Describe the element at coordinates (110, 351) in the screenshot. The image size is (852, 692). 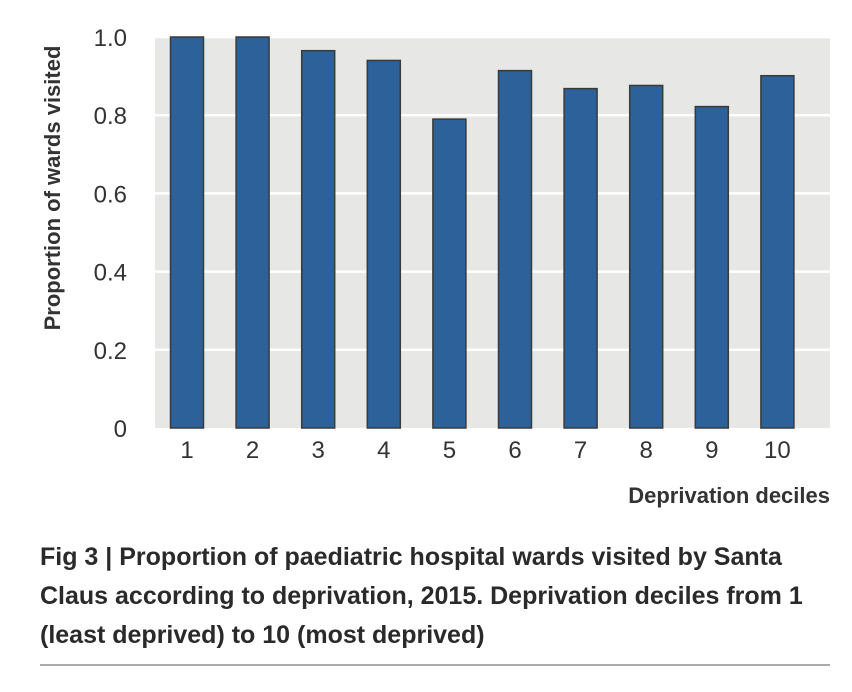
I see `y-tick-label: 0.2` at that location.